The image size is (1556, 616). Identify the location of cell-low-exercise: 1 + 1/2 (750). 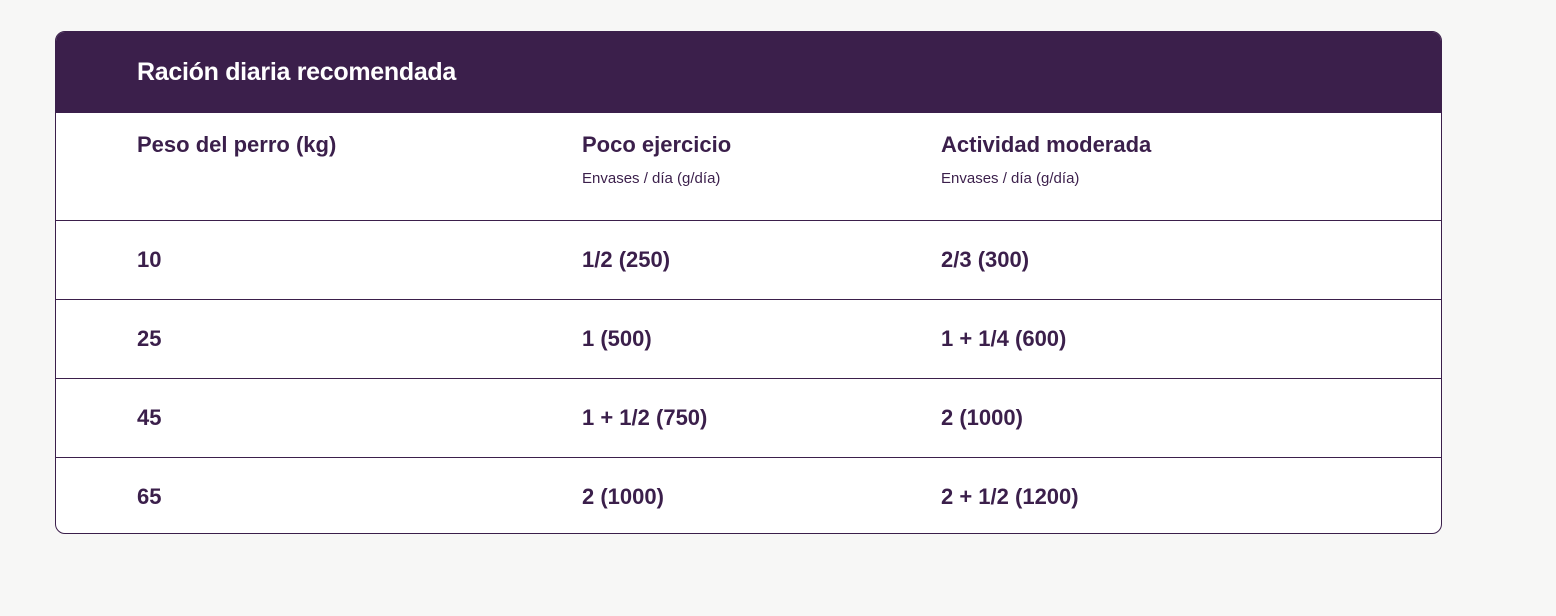
(645, 417).